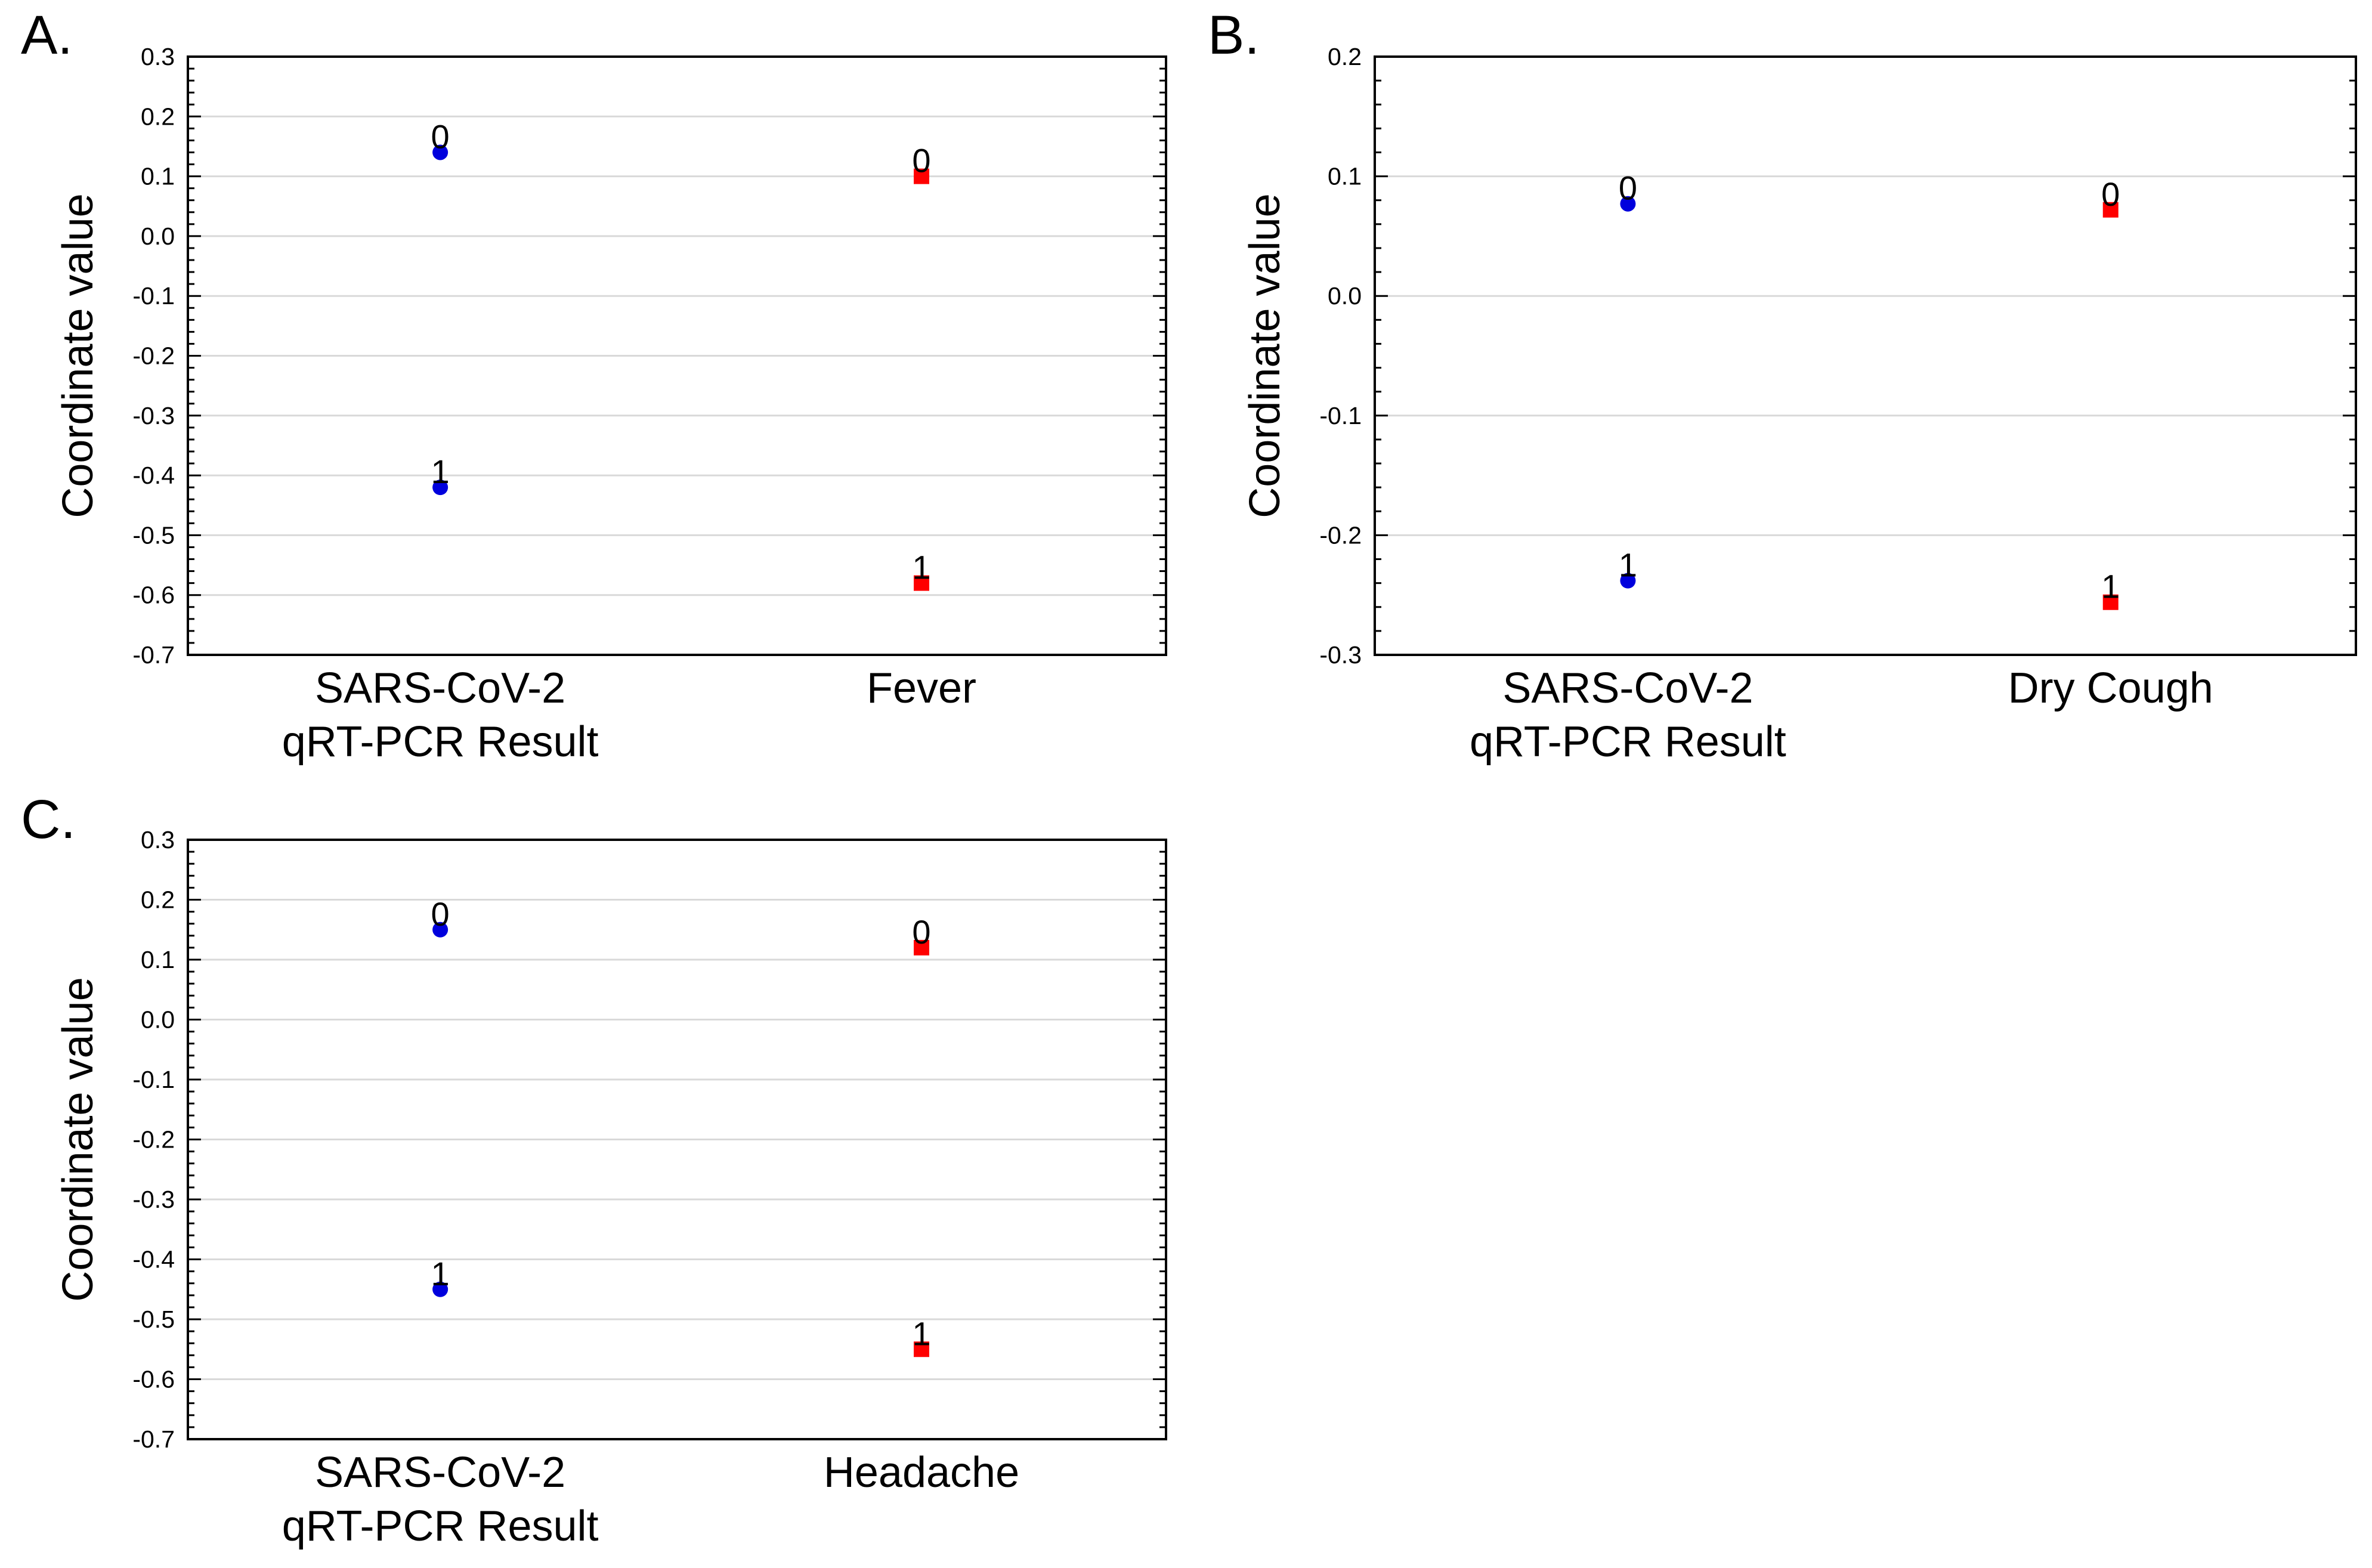 This screenshot has width=2372, height=1568. Describe the element at coordinates (1234, 35) in the screenshot. I see `panel-letter: B.` at that location.